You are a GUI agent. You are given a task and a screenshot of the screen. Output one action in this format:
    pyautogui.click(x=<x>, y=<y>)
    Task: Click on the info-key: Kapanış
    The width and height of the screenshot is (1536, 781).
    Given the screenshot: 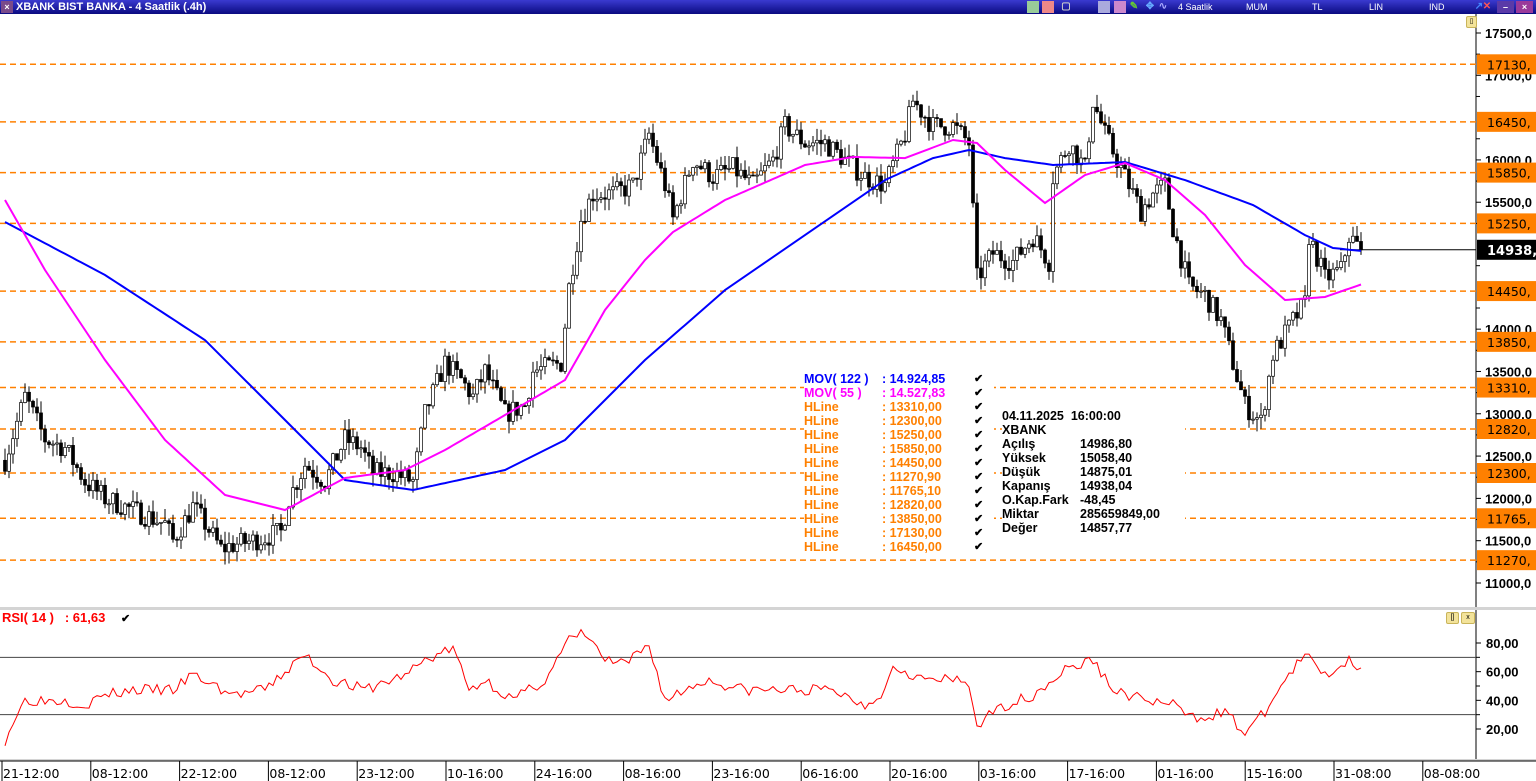 What is the action you would take?
    pyautogui.click(x=1026, y=486)
    